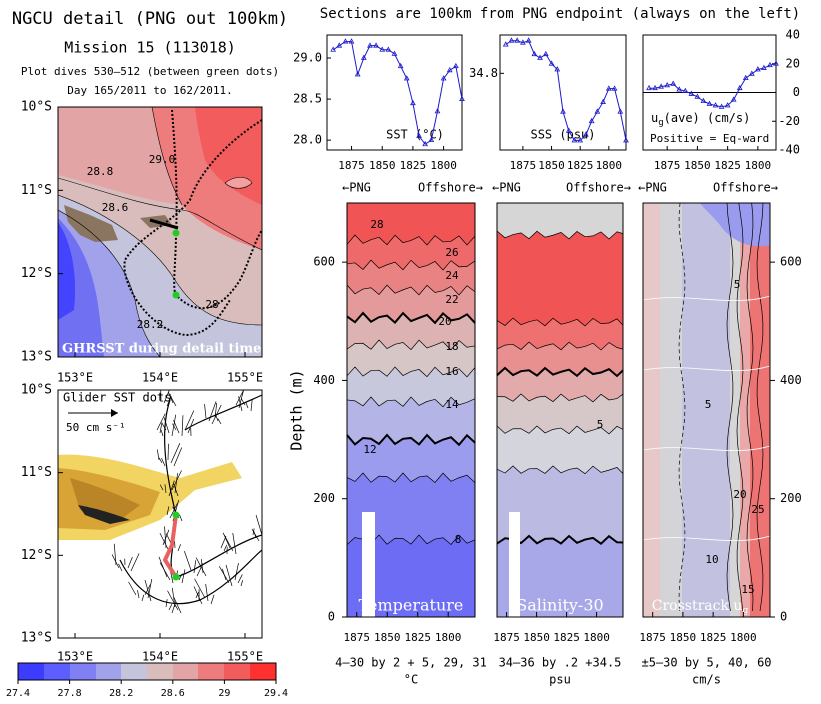 The image size is (821, 704). Describe the element at coordinates (560, 410) in the screenshot. I see `section-frame` at that location.